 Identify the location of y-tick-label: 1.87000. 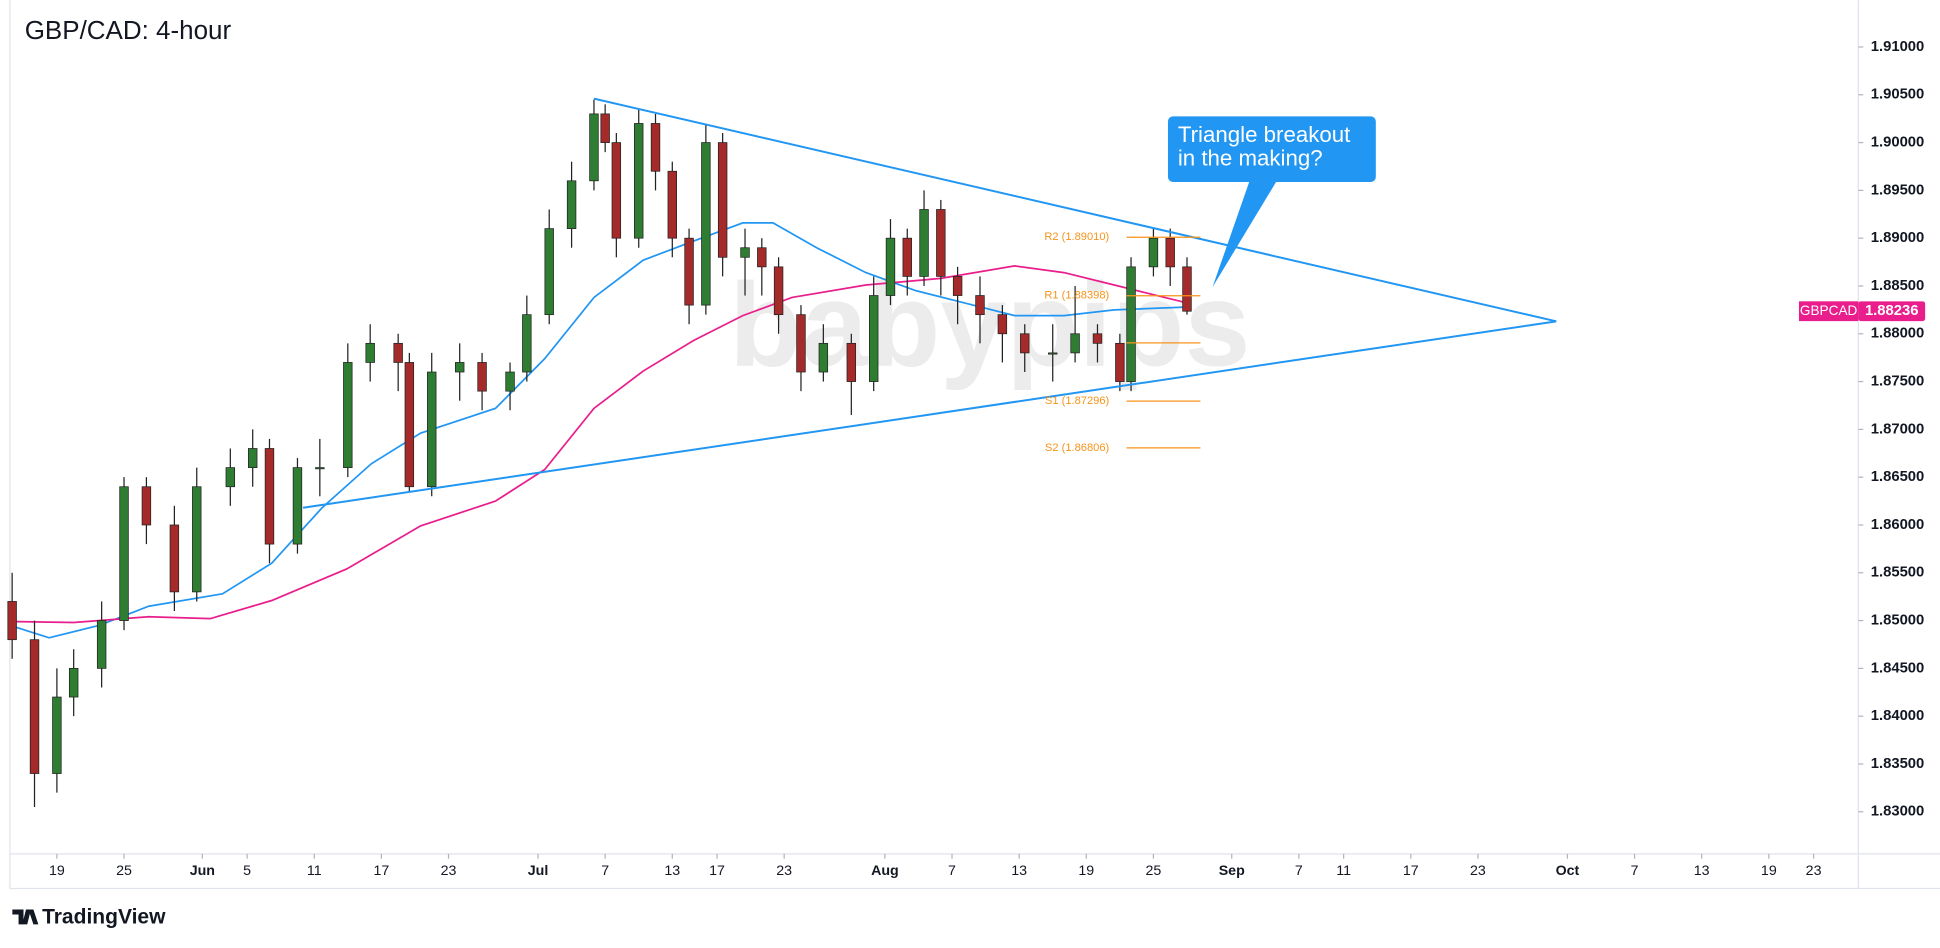
(1898, 429).